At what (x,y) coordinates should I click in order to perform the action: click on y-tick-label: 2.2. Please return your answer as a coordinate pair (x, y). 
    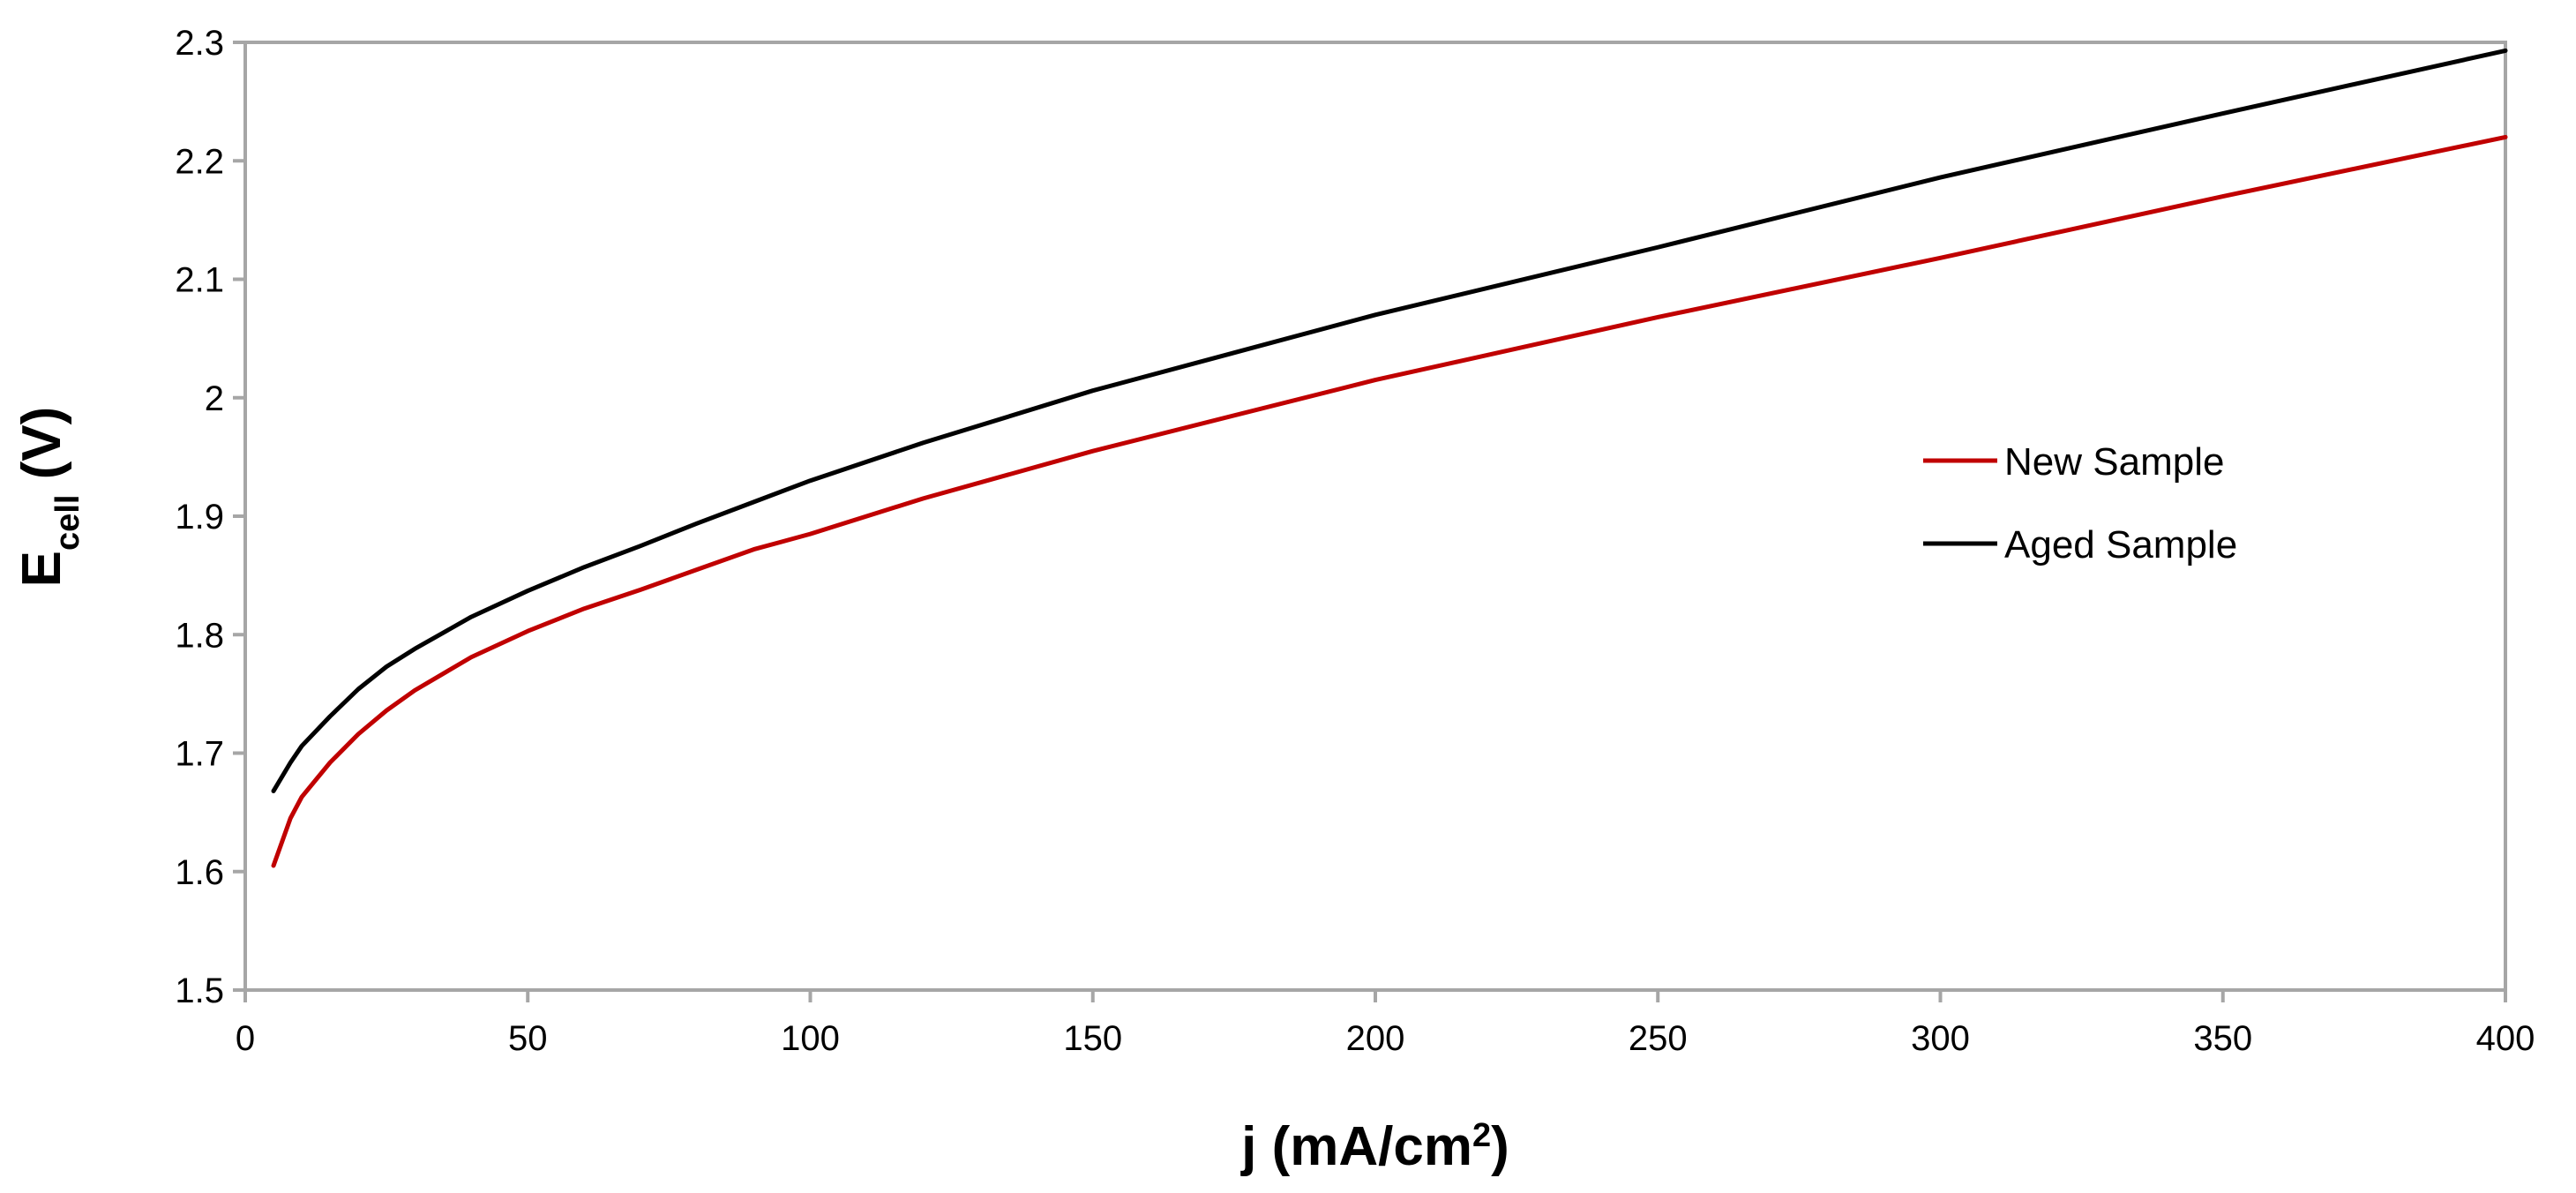
    Looking at the image, I should click on (200, 161).